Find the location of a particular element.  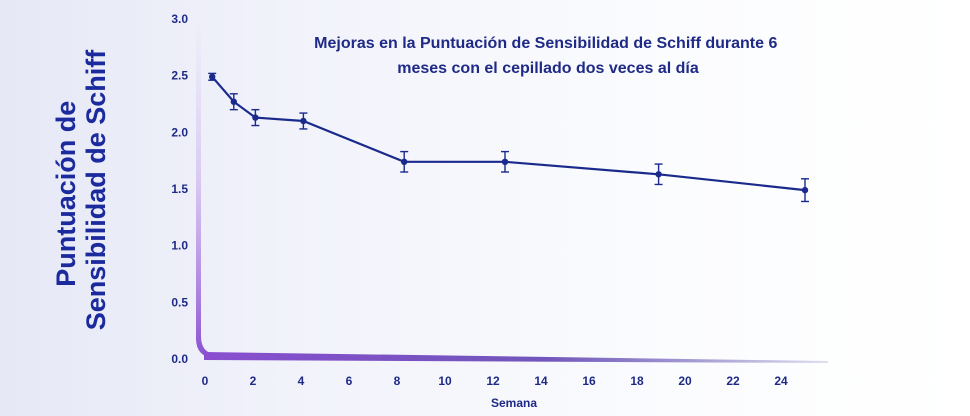

y-tick-label: 1.5 is located at coordinates (179, 189).